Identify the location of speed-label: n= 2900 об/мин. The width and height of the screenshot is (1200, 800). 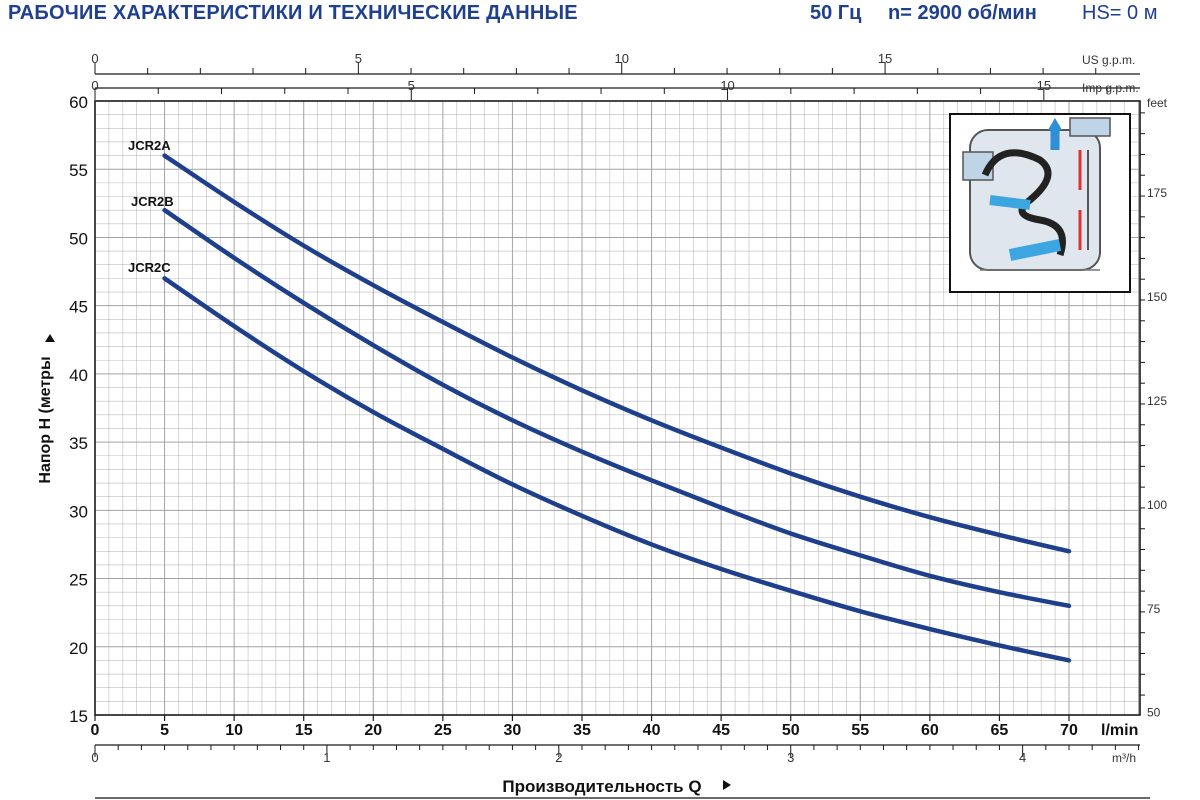
(962, 13).